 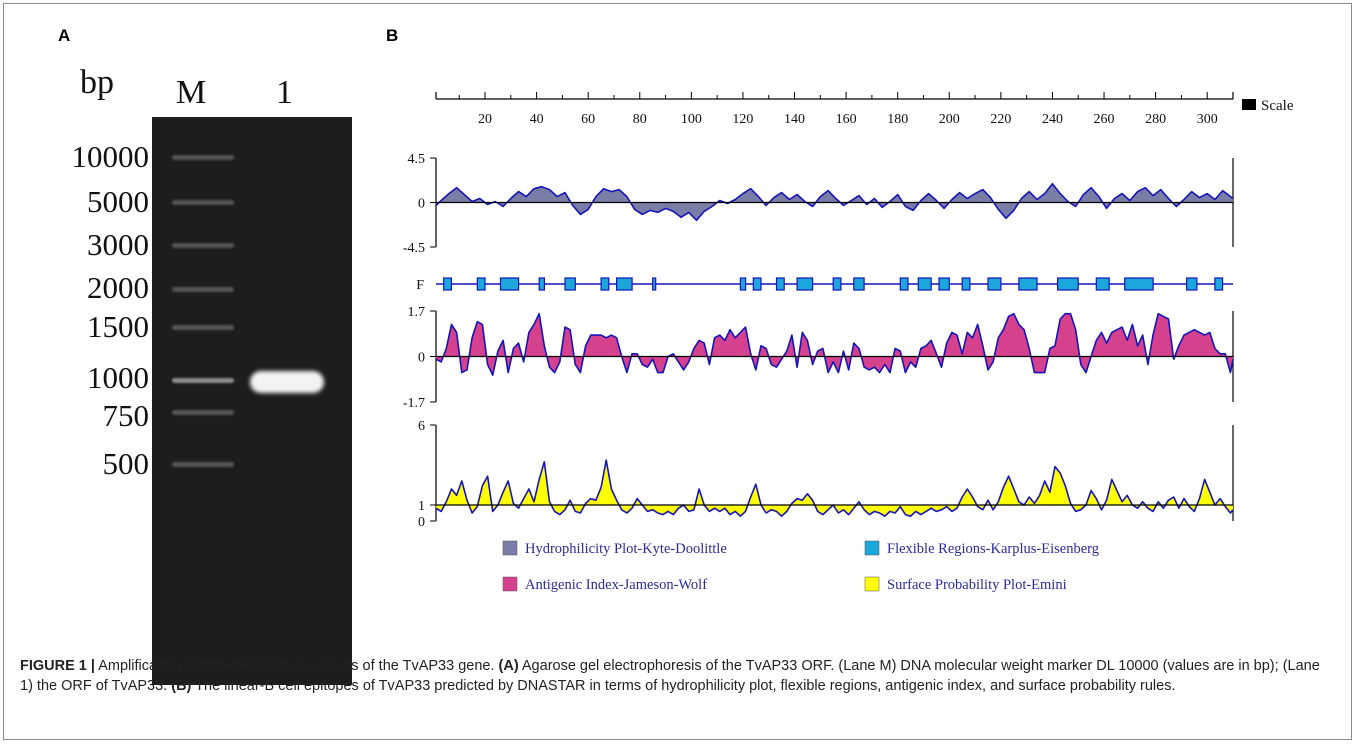 What do you see at coordinates (414, 248) in the screenshot?
I see `track-0-ytick-label: -4.5` at bounding box center [414, 248].